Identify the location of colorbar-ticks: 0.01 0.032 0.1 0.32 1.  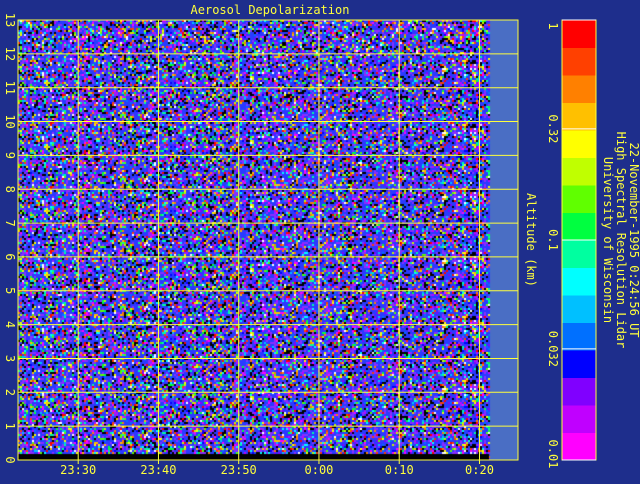
(571, 244).